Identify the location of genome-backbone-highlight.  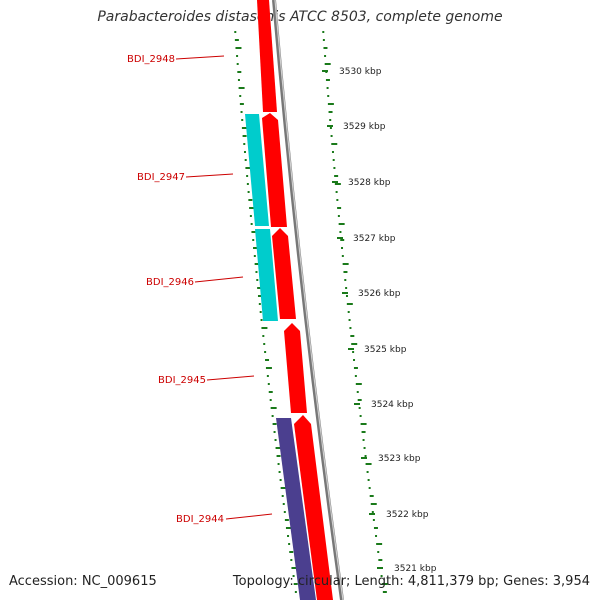
(309, 300).